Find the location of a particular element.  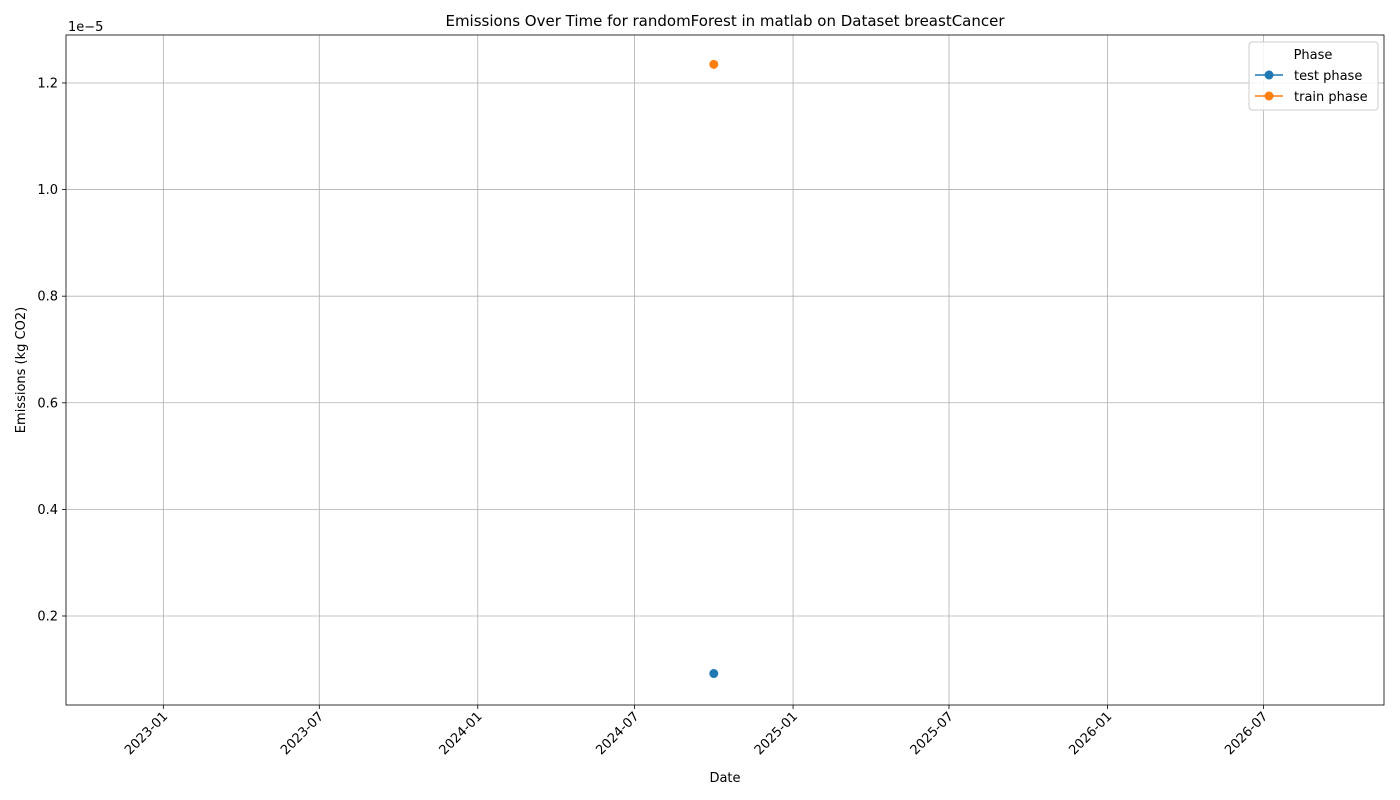

x-tick-label: 2025-07 is located at coordinates (932, 733).